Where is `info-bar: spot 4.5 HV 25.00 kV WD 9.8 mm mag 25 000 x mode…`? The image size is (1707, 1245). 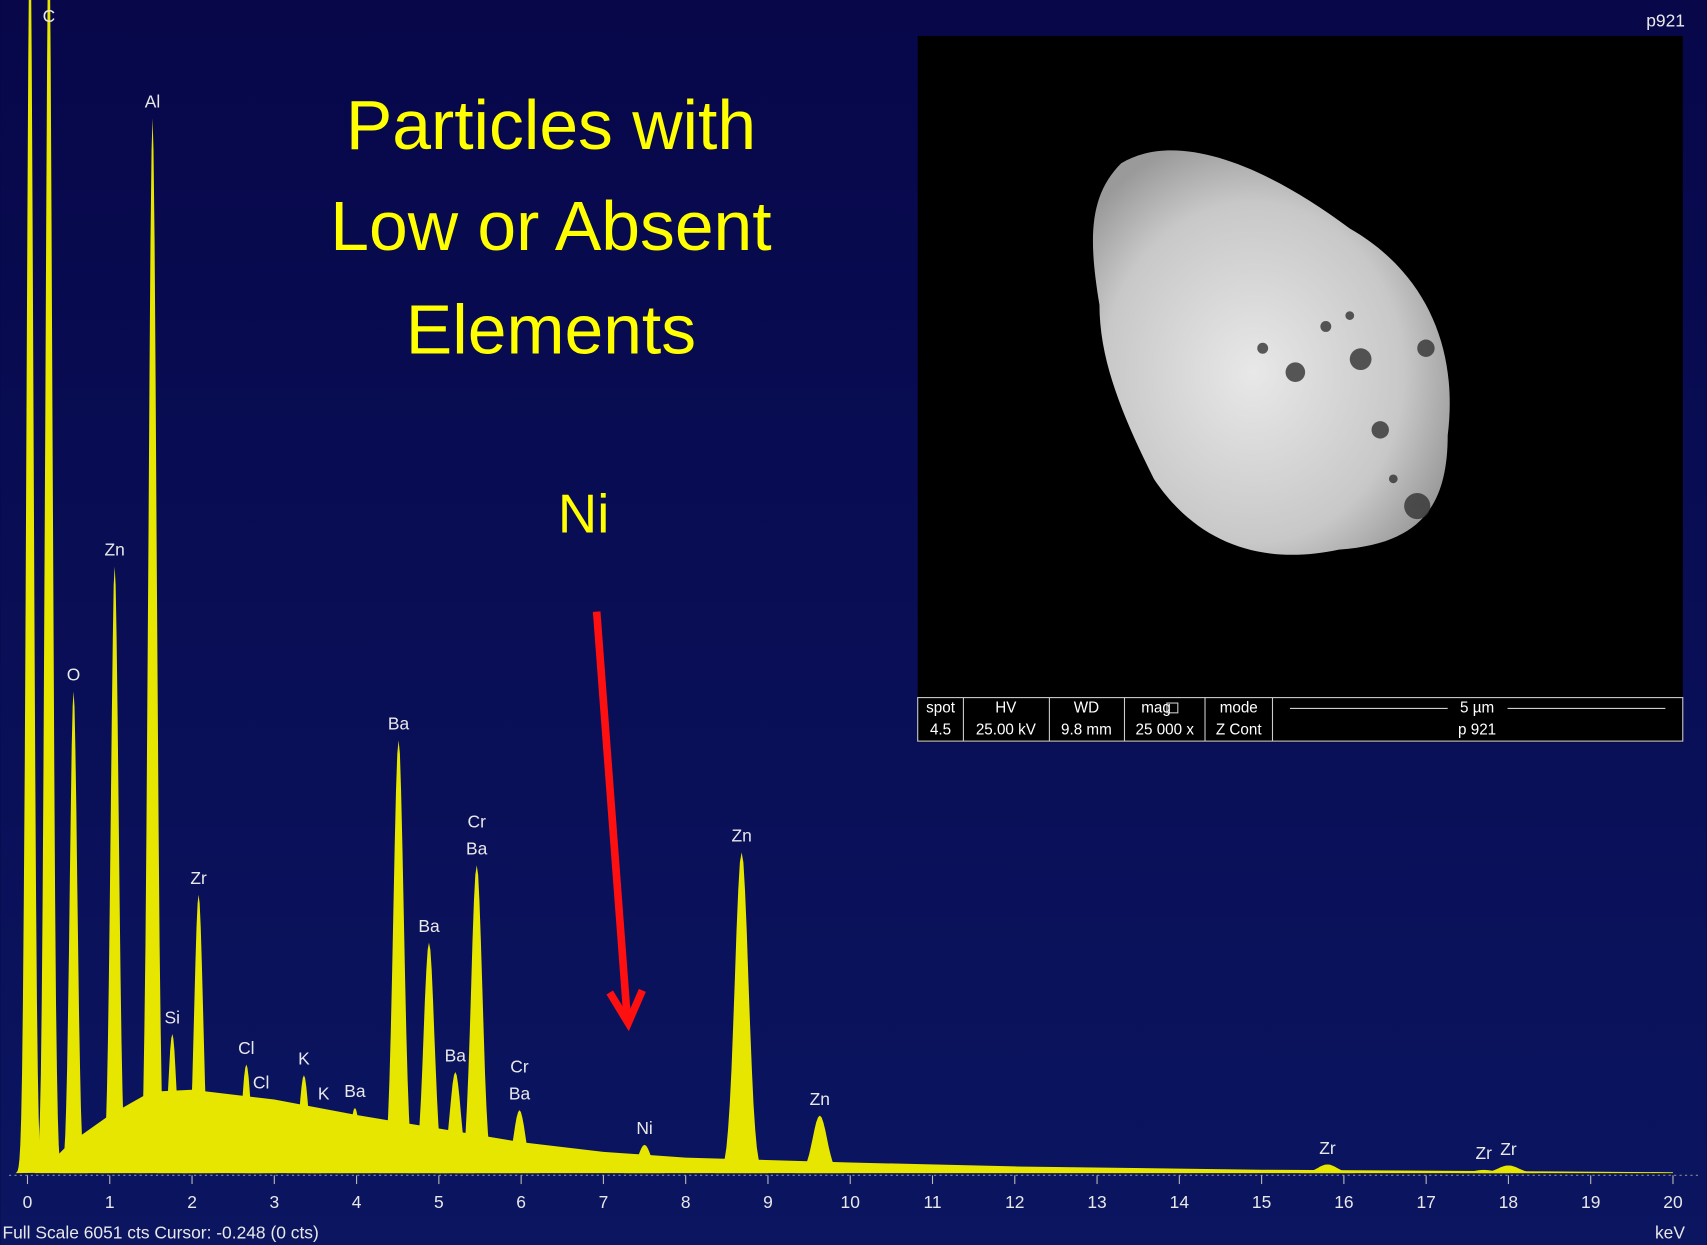 info-bar: spot 4.5 HV 25.00 kV WD 9.8 mm mag 25 000 x mode… is located at coordinates (1211, 718).